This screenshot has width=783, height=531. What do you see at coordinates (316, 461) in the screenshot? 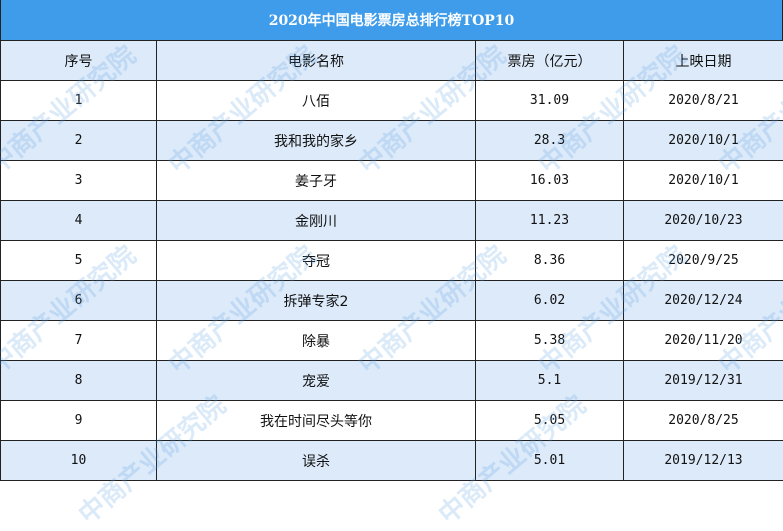
I see `title-cell: 误杀` at bounding box center [316, 461].